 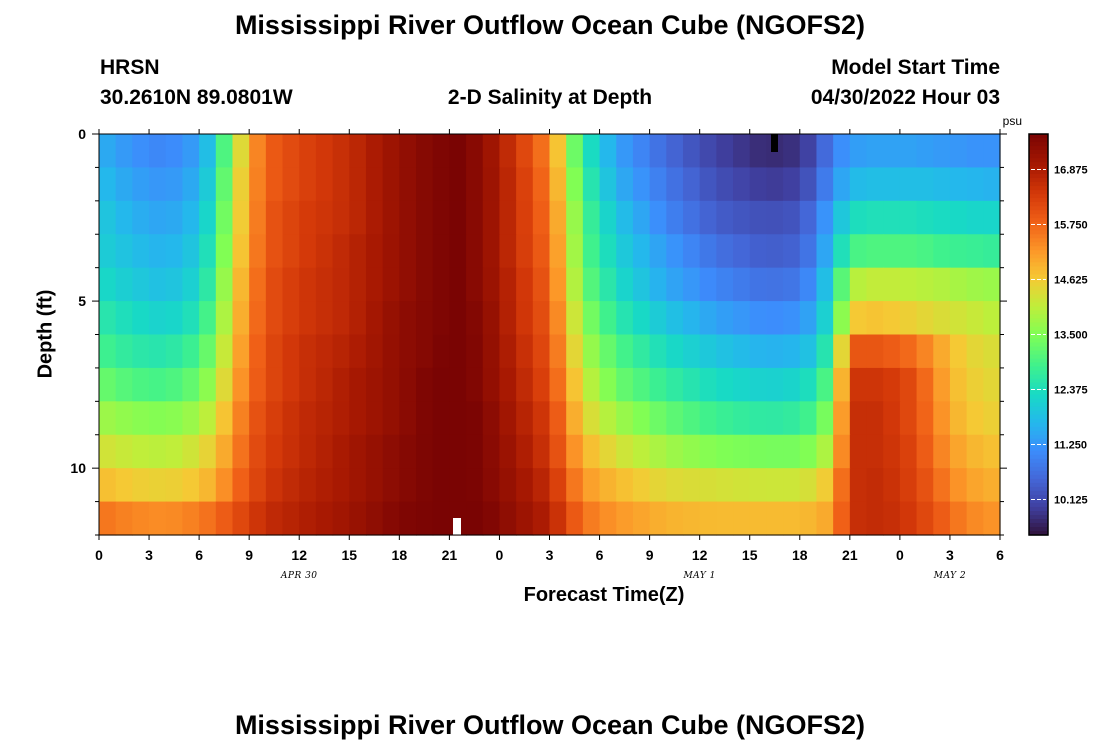 I want to click on date-label: MAY 1, so click(x=698, y=576).